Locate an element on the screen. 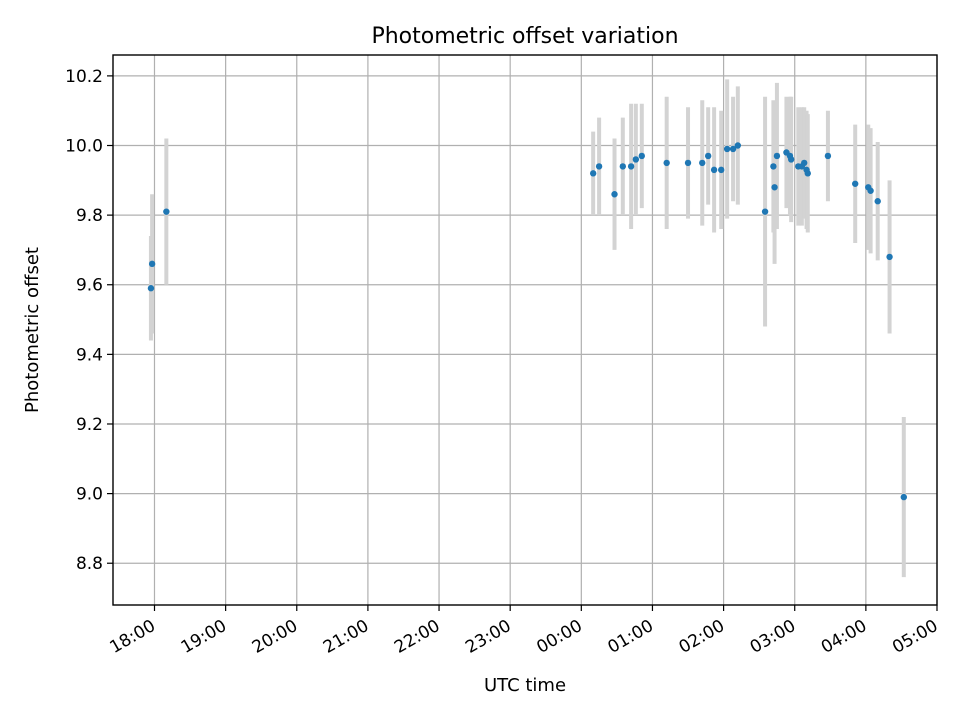  y-tick-label: 8.8 is located at coordinates (89, 564).